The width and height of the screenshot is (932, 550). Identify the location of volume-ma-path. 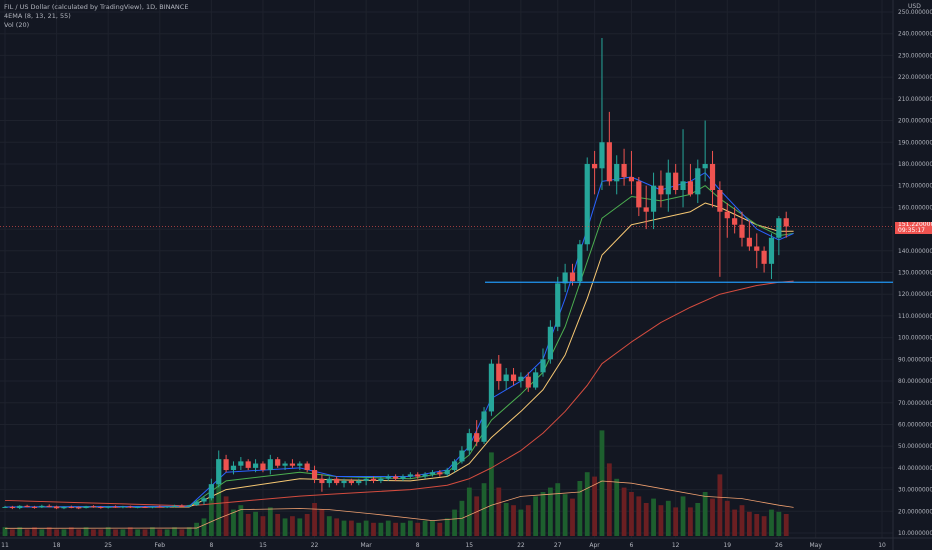
(399, 504).